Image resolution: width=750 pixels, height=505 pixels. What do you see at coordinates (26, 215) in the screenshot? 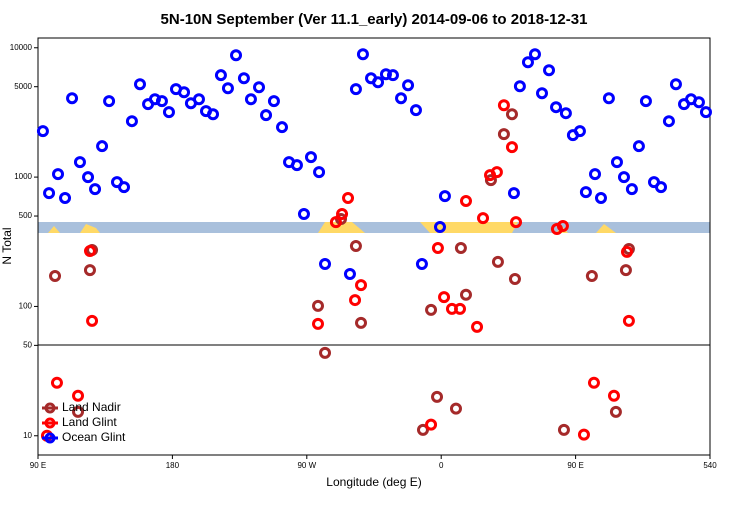
I see `y-tick-label: 500` at bounding box center [26, 215].